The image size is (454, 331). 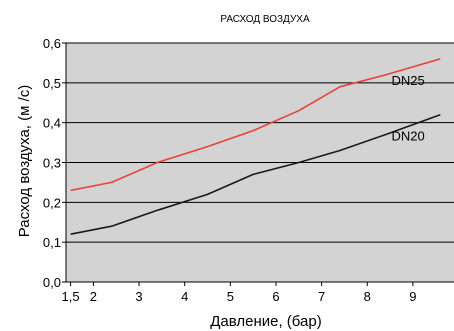 What do you see at coordinates (184, 296) in the screenshot?
I see `x-tick-label: 4` at bounding box center [184, 296].